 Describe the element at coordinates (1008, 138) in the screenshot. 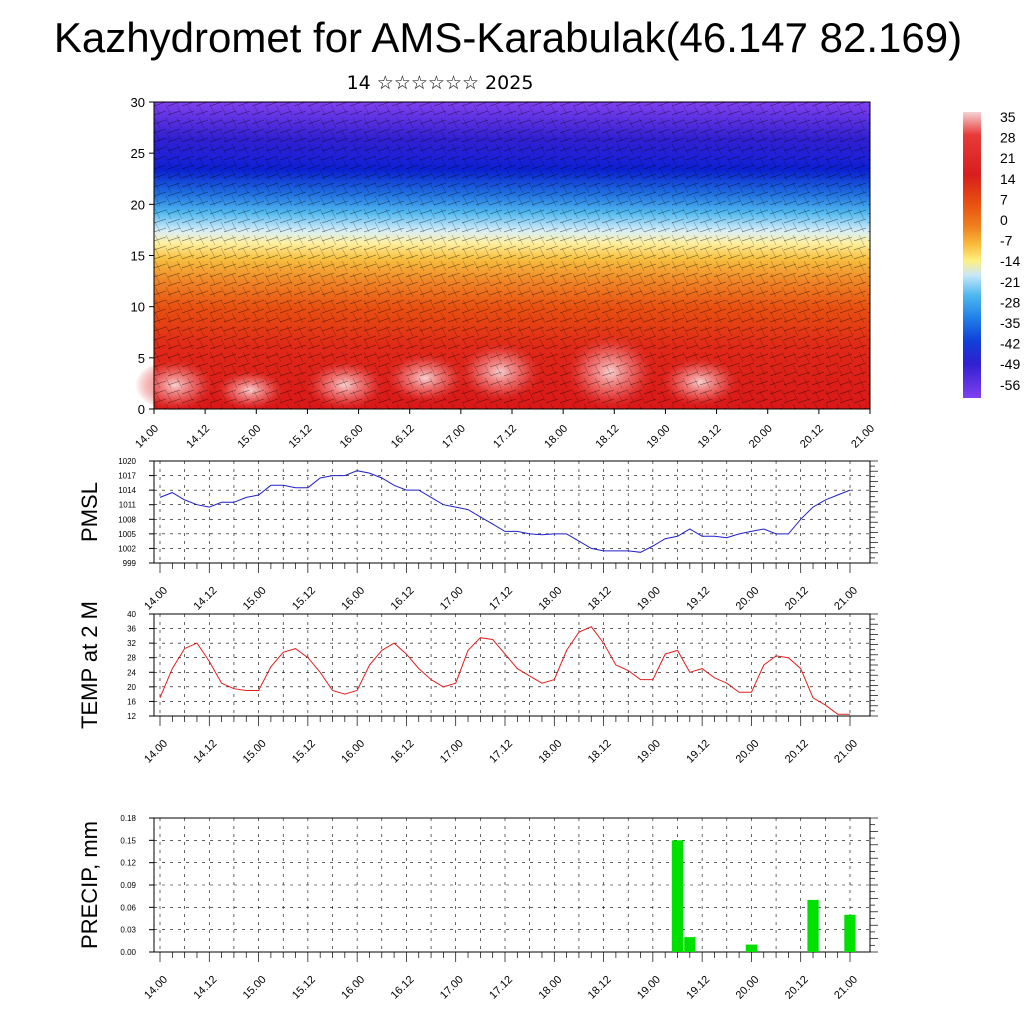

I see `colorbar-label: 28` at that location.